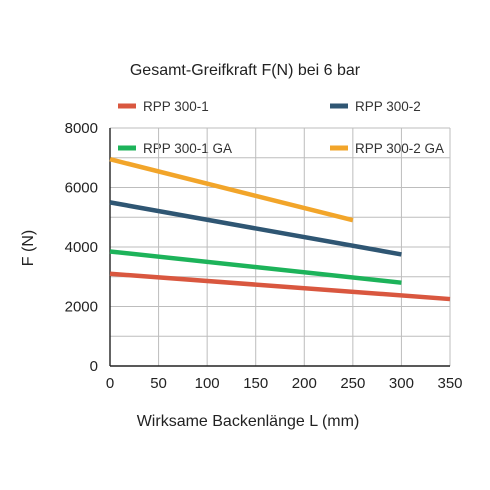  Describe the element at coordinates (187, 148) in the screenshot. I see `legend-label-3: RPP 300-1 GA` at that location.